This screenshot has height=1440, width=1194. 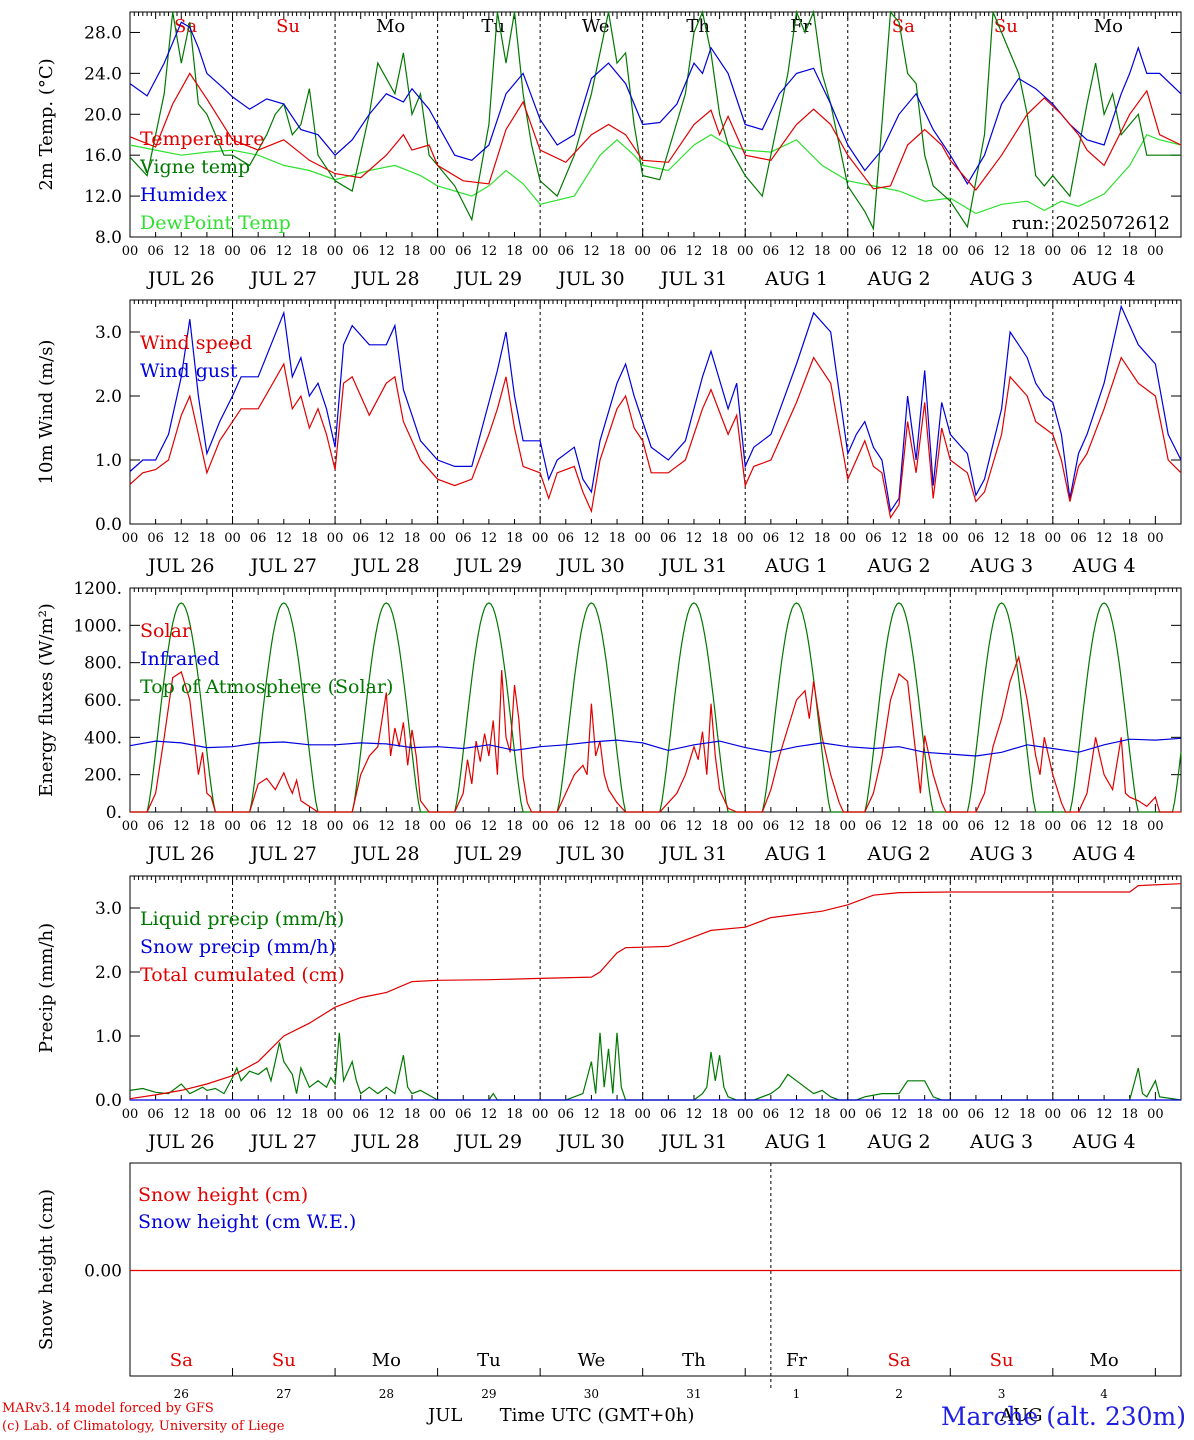 I want to click on date-label: AUG 1, so click(x=796, y=1142).